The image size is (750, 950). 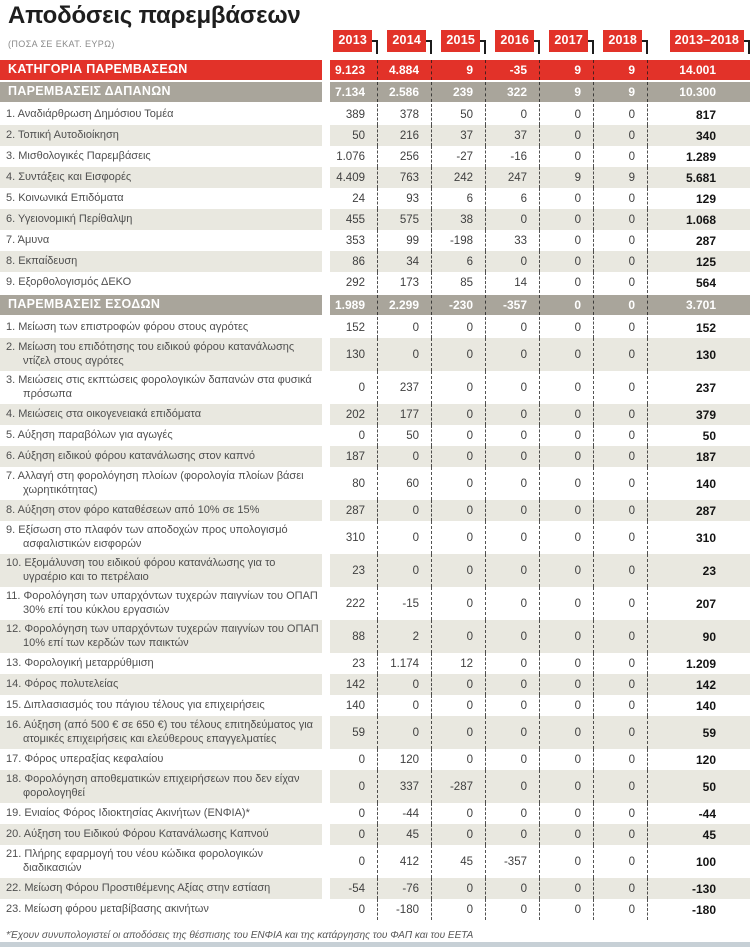 I want to click on value-cell: 88, so click(x=354, y=636).